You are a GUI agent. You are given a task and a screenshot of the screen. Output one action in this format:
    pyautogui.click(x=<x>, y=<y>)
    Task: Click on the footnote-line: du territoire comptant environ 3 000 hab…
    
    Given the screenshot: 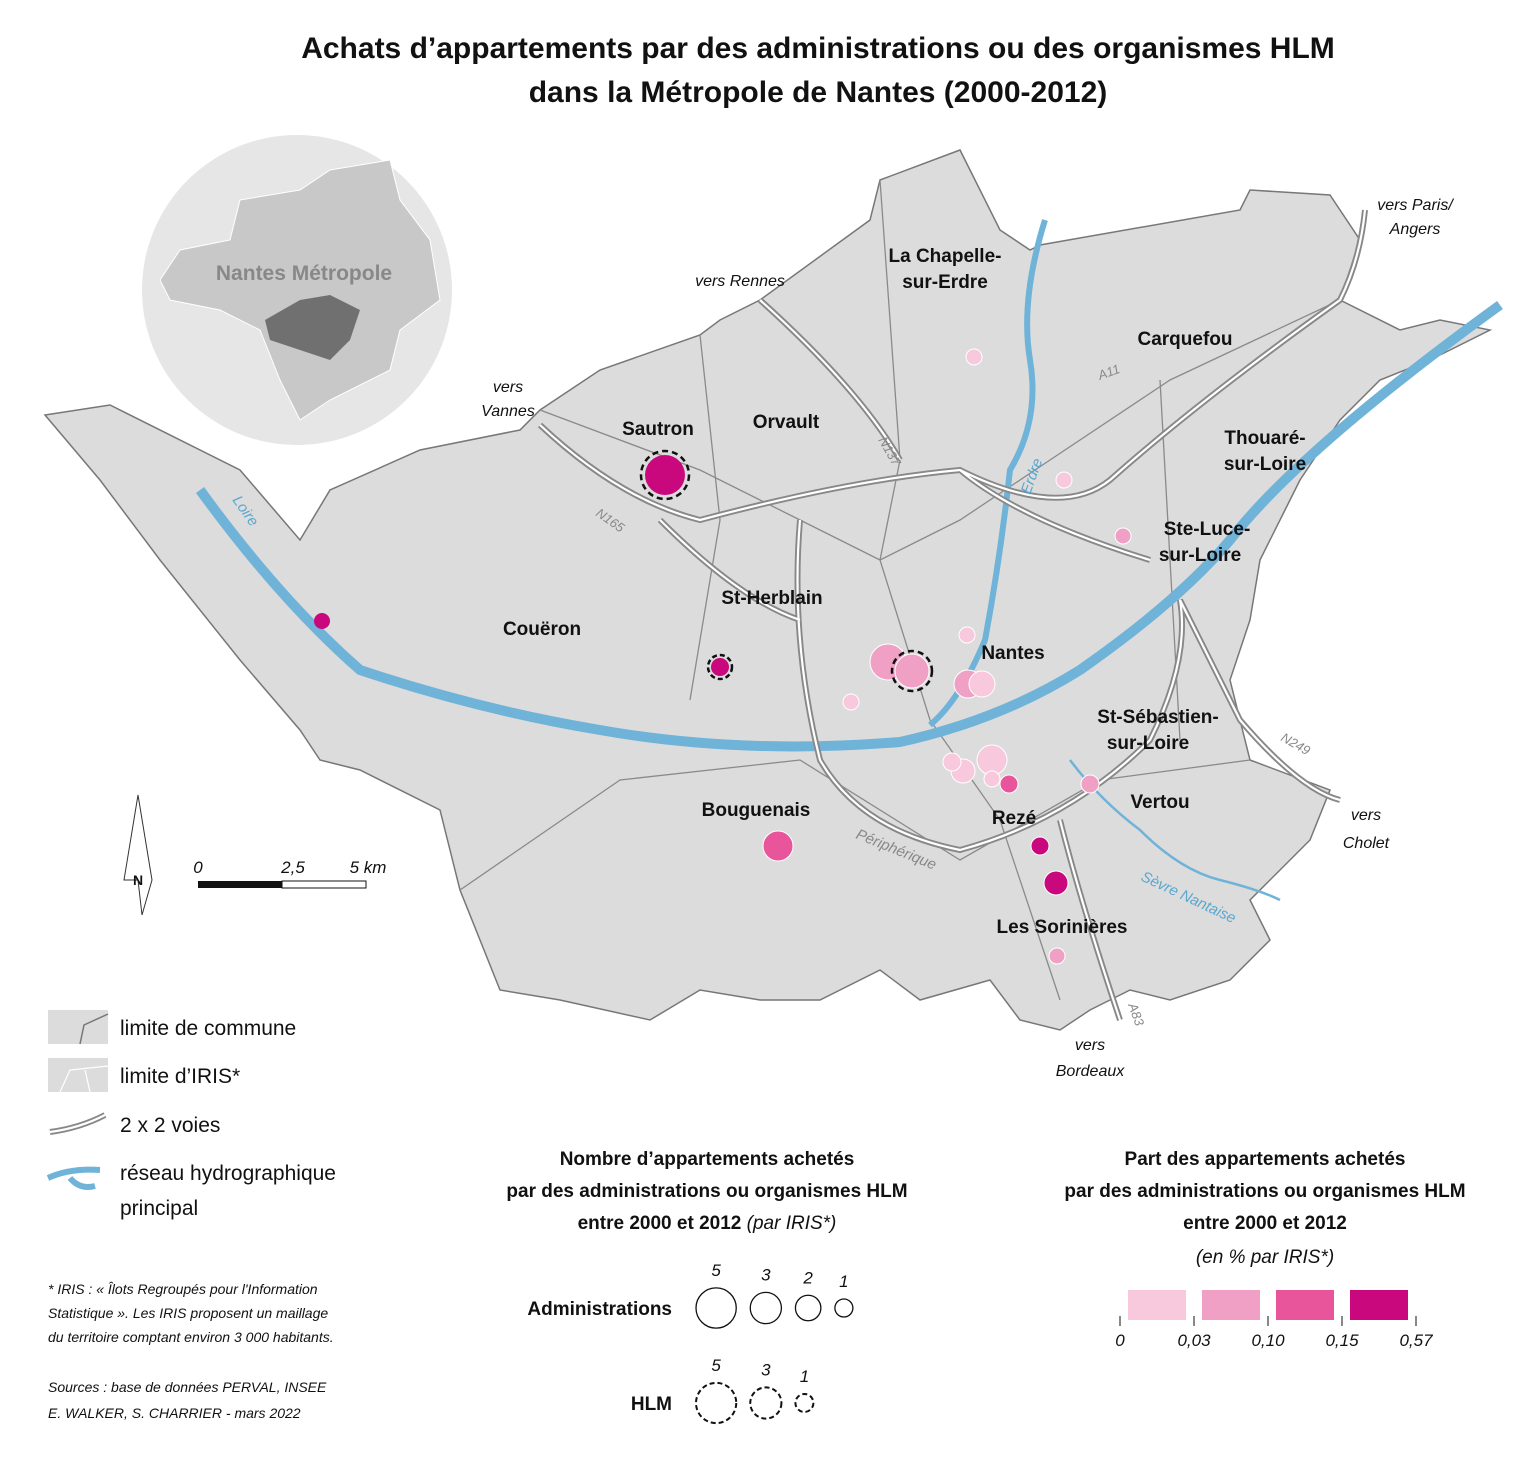 What is the action you would take?
    pyautogui.click(x=191, y=1337)
    